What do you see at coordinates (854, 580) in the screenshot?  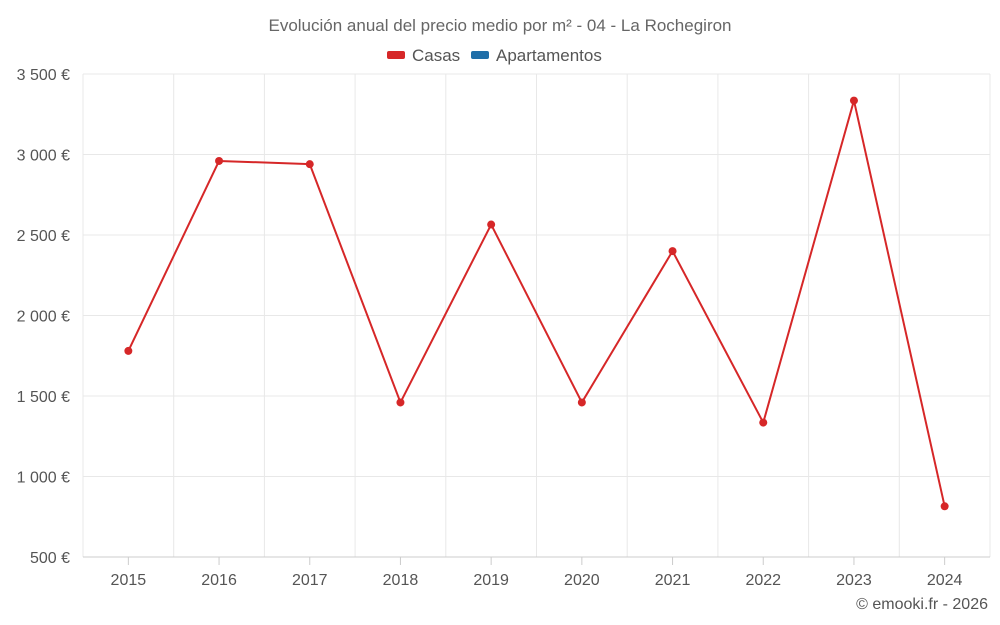 I see `x-tick-label: 2023` at bounding box center [854, 580].